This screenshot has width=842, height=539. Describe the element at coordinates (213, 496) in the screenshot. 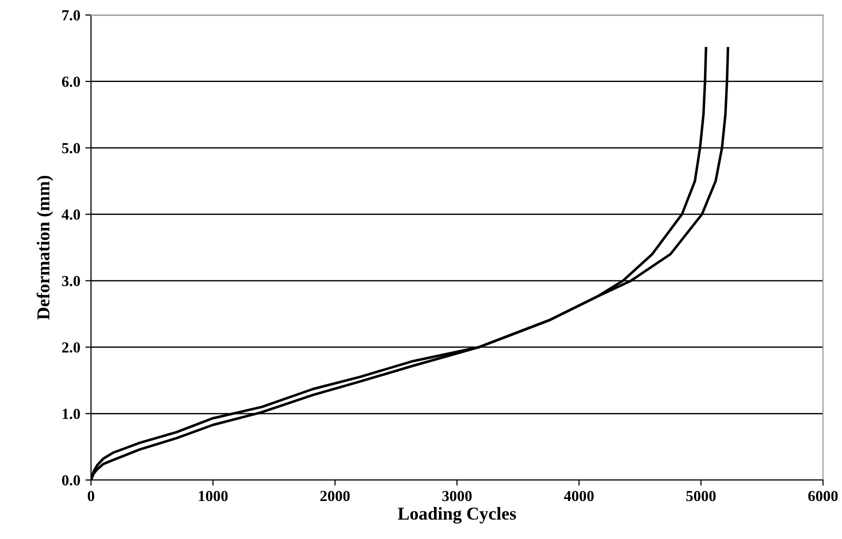

I see `x-tick-label: 1000` at that location.